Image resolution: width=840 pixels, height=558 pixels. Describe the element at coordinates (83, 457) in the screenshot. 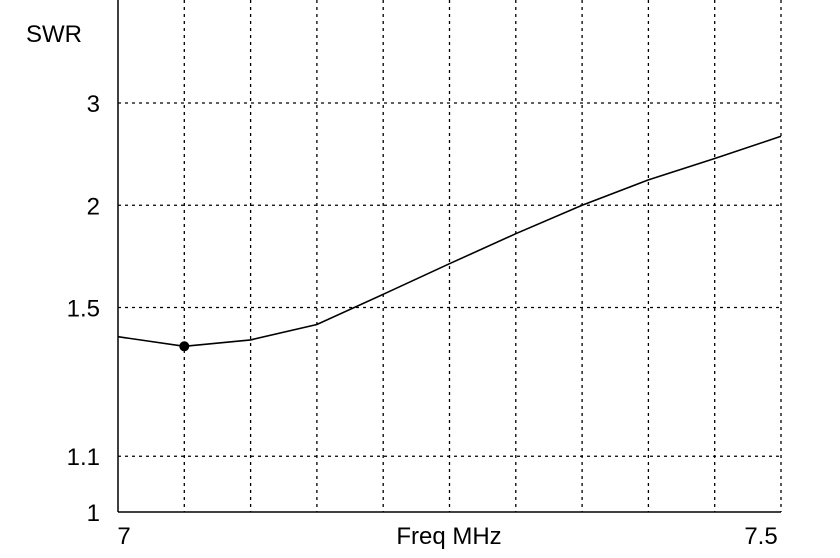

I see `y-tick-label: 1.1` at that location.